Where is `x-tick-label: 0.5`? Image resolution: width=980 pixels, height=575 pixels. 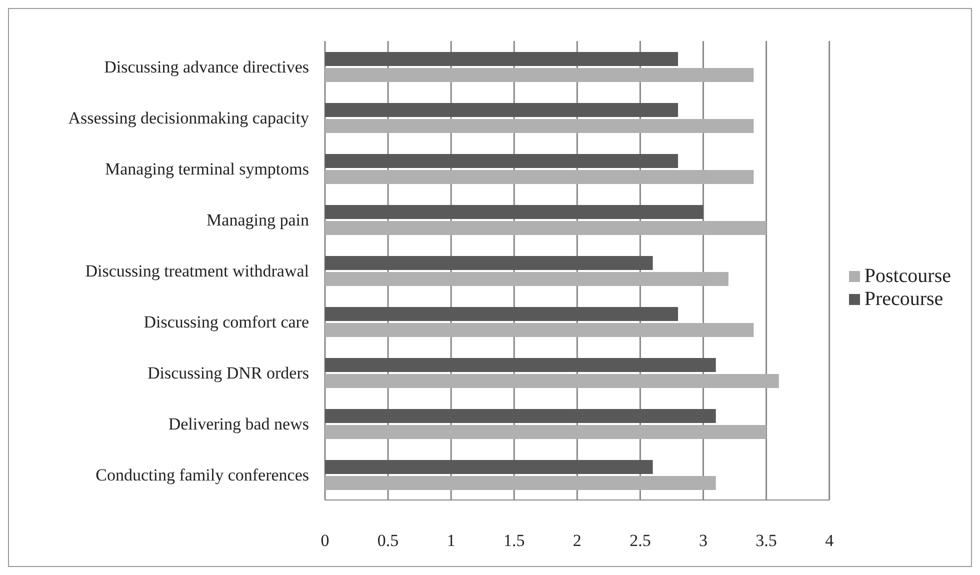
x-tick-label: 0.5 is located at coordinates (388, 540).